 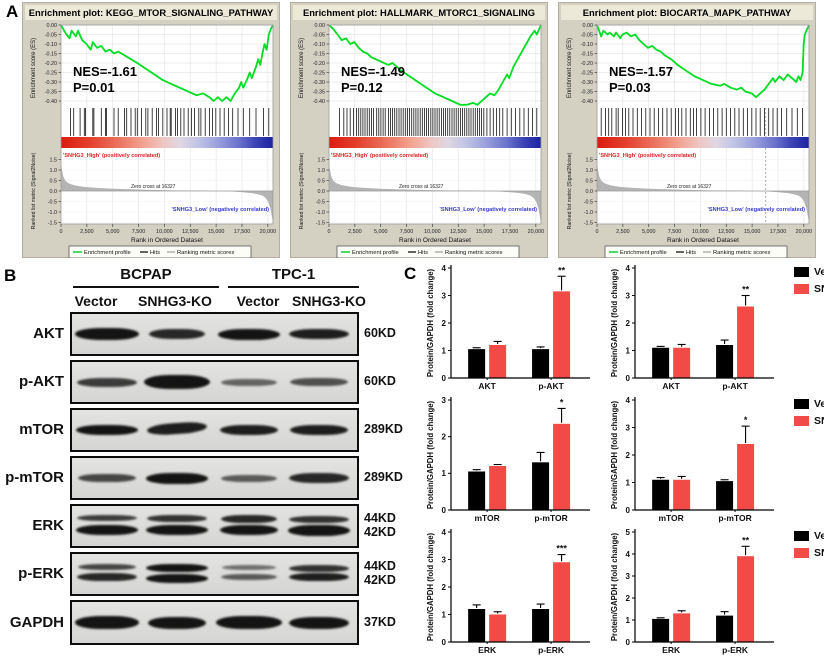 What do you see at coordinates (54, 161) in the screenshot?
I see `svg-text: 1.5` at bounding box center [54, 161].